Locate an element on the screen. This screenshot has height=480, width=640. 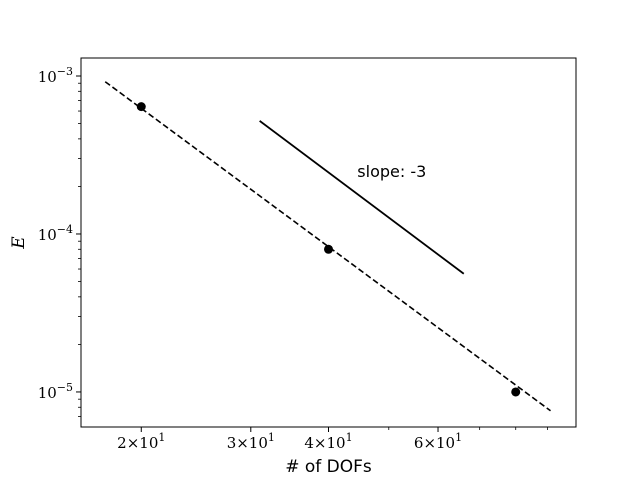
x-axis: 2×101 3×101 4×101 6×101 is located at coordinates (332, 439).